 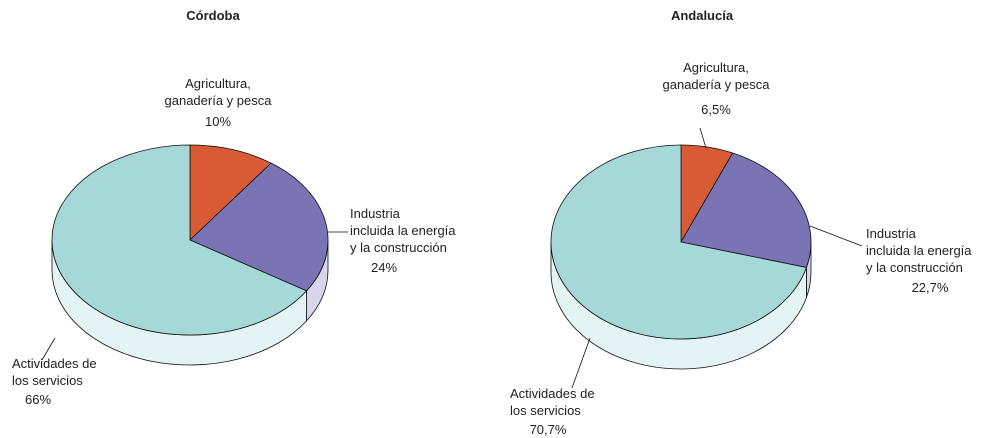 I want to click on value-label: 22,7%, so click(x=930, y=287).